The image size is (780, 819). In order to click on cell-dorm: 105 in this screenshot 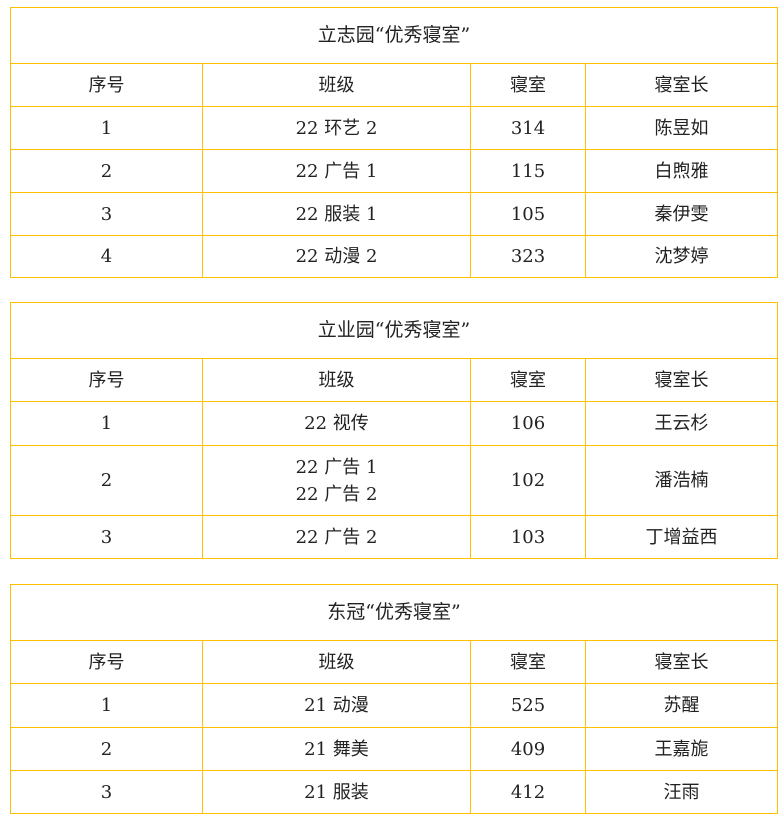, I will do `click(528, 214)`.